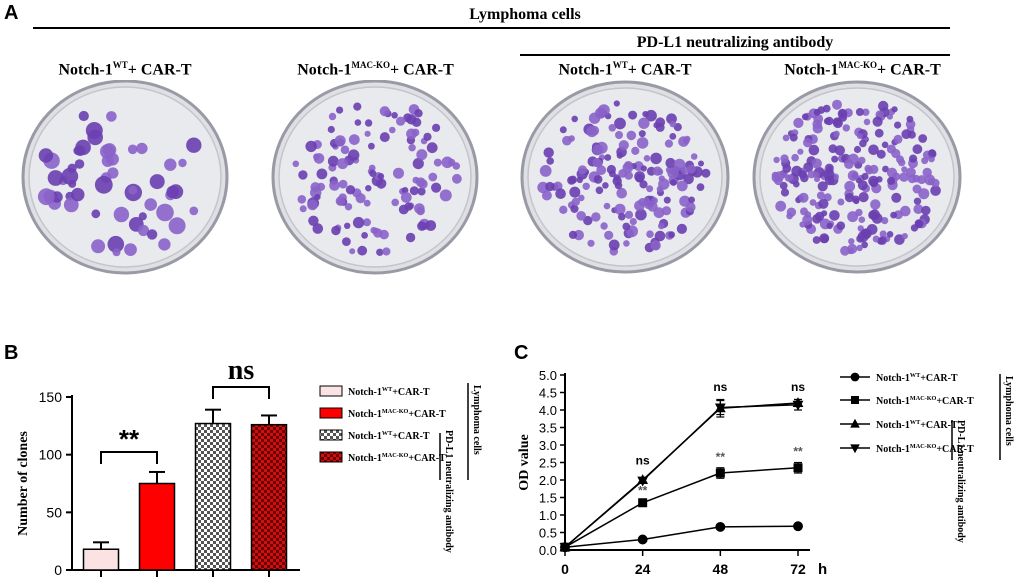 This screenshot has width=1020, height=581. What do you see at coordinates (925, 401) in the screenshot?
I see `legend-label-2: Notch-1MAC-KO+CAR-T` at bounding box center [925, 401].